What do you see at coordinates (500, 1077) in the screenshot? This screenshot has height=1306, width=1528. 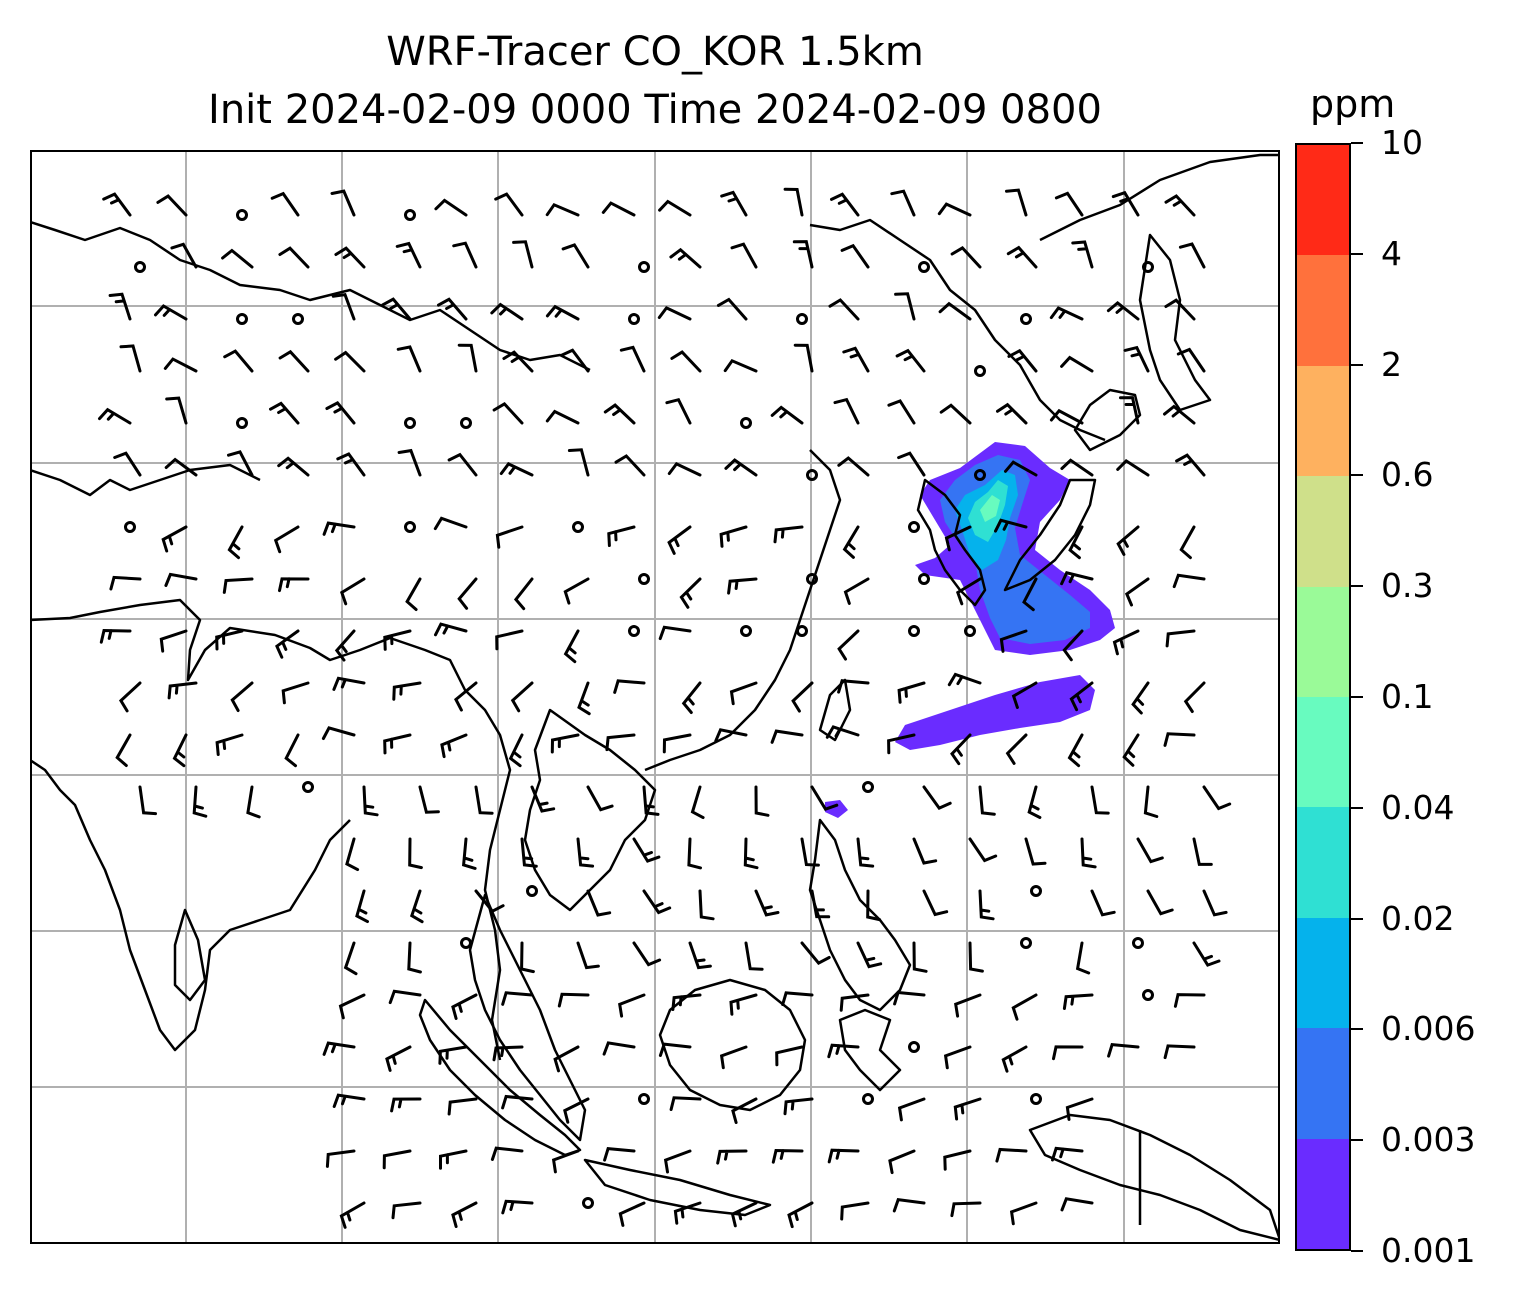 I see `coast-sumatra` at bounding box center [500, 1077].